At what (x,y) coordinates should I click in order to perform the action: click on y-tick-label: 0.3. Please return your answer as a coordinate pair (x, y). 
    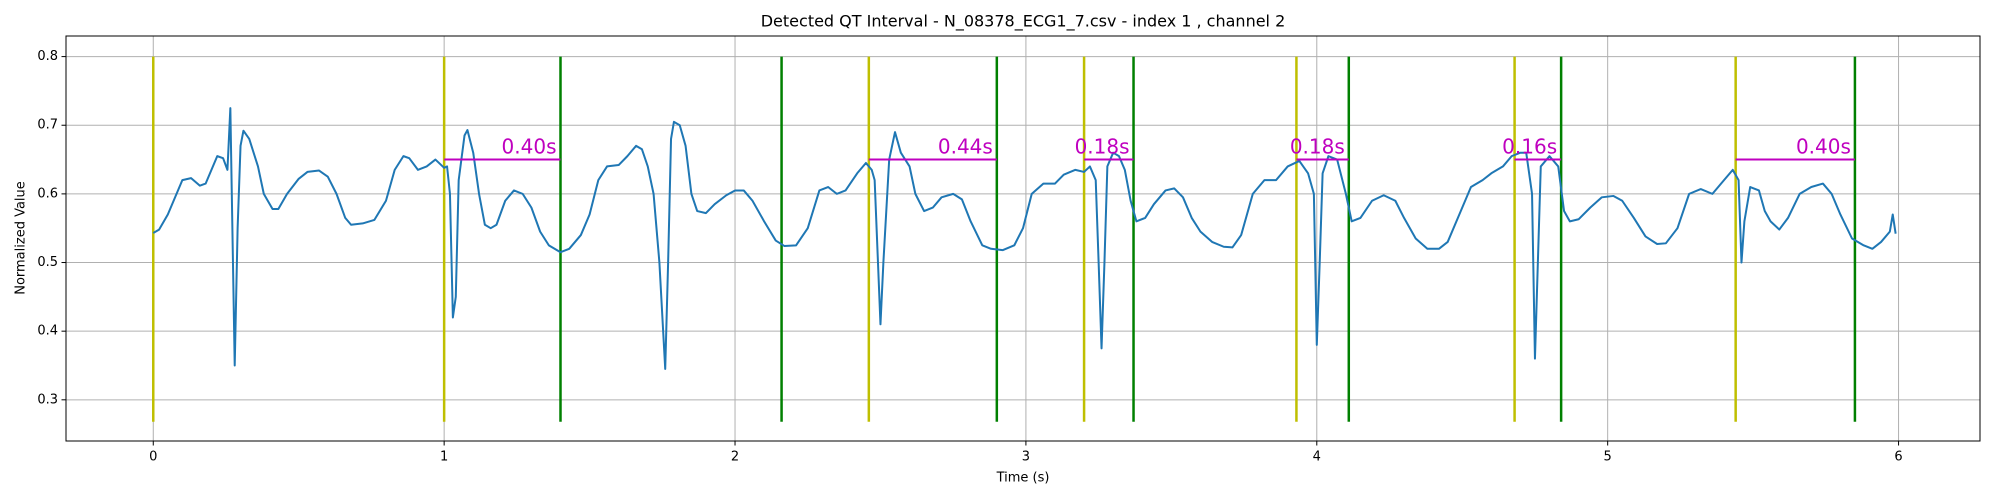
    Looking at the image, I should click on (47, 399).